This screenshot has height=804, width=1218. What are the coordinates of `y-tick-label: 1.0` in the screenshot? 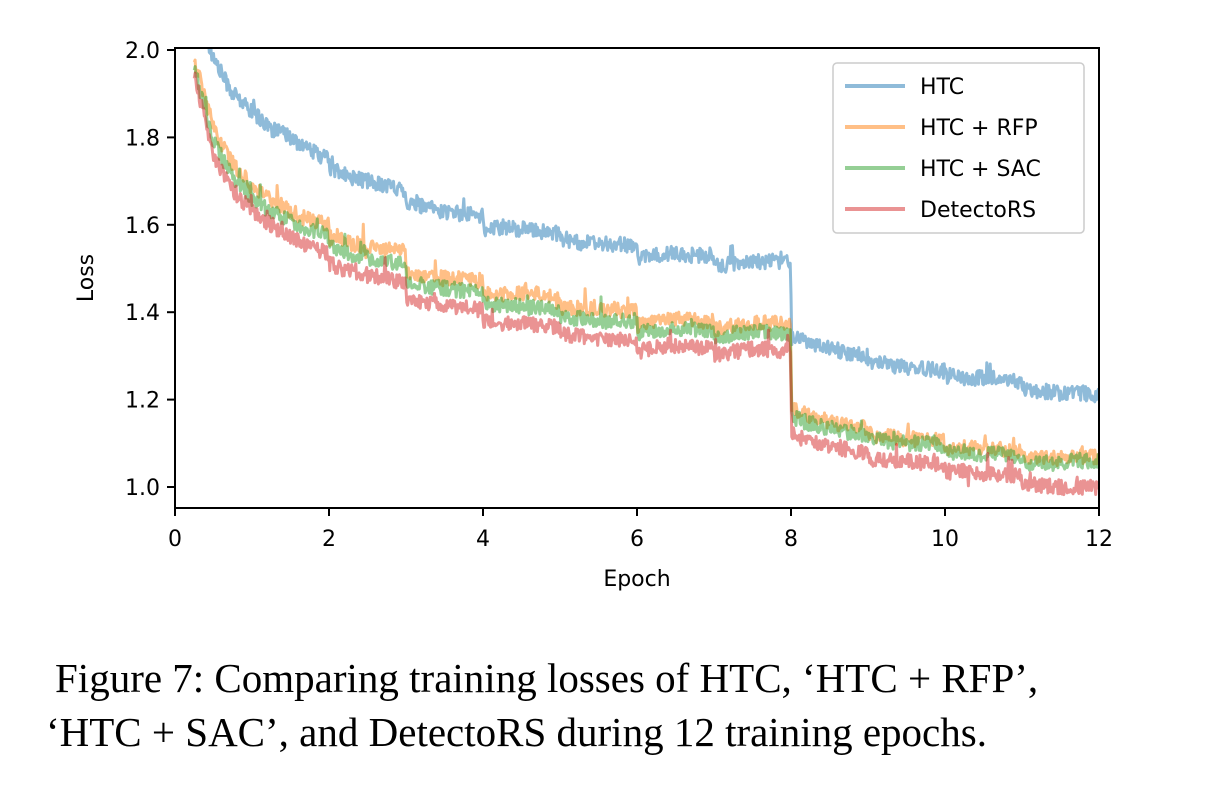 It's located at (142, 488).